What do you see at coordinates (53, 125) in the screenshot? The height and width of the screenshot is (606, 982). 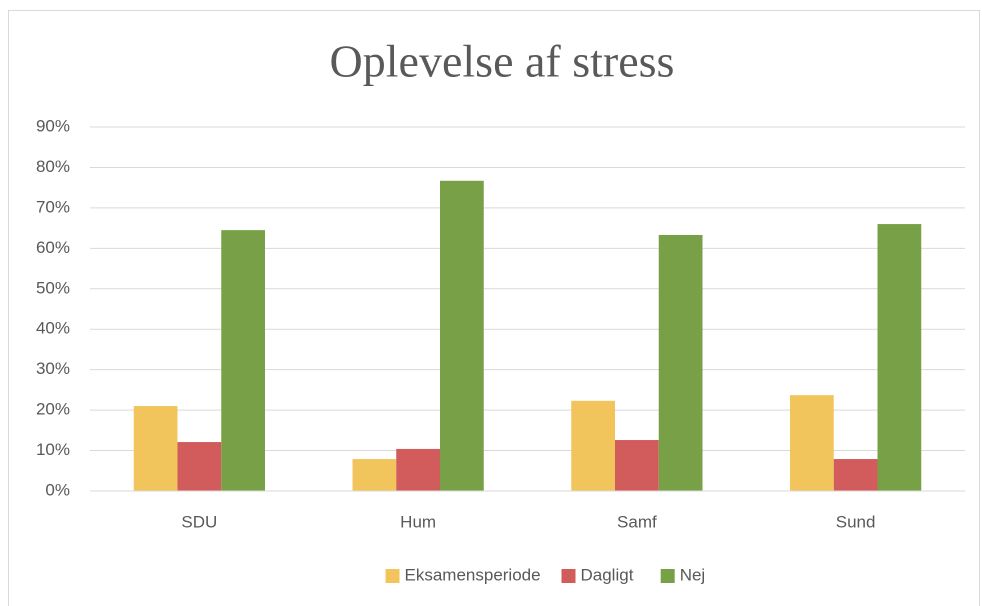 I see `y-tick-label: 90%` at bounding box center [53, 125].